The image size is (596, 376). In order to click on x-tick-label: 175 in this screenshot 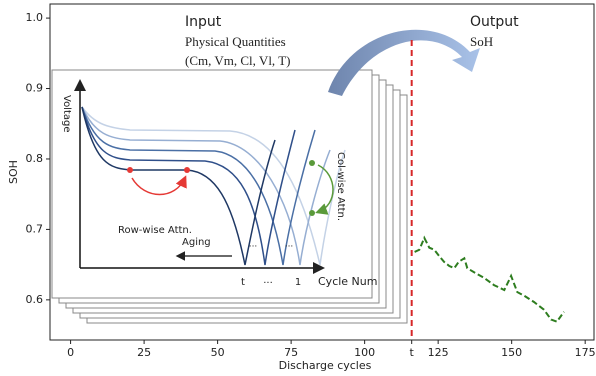, I will do `click(585, 352)`.